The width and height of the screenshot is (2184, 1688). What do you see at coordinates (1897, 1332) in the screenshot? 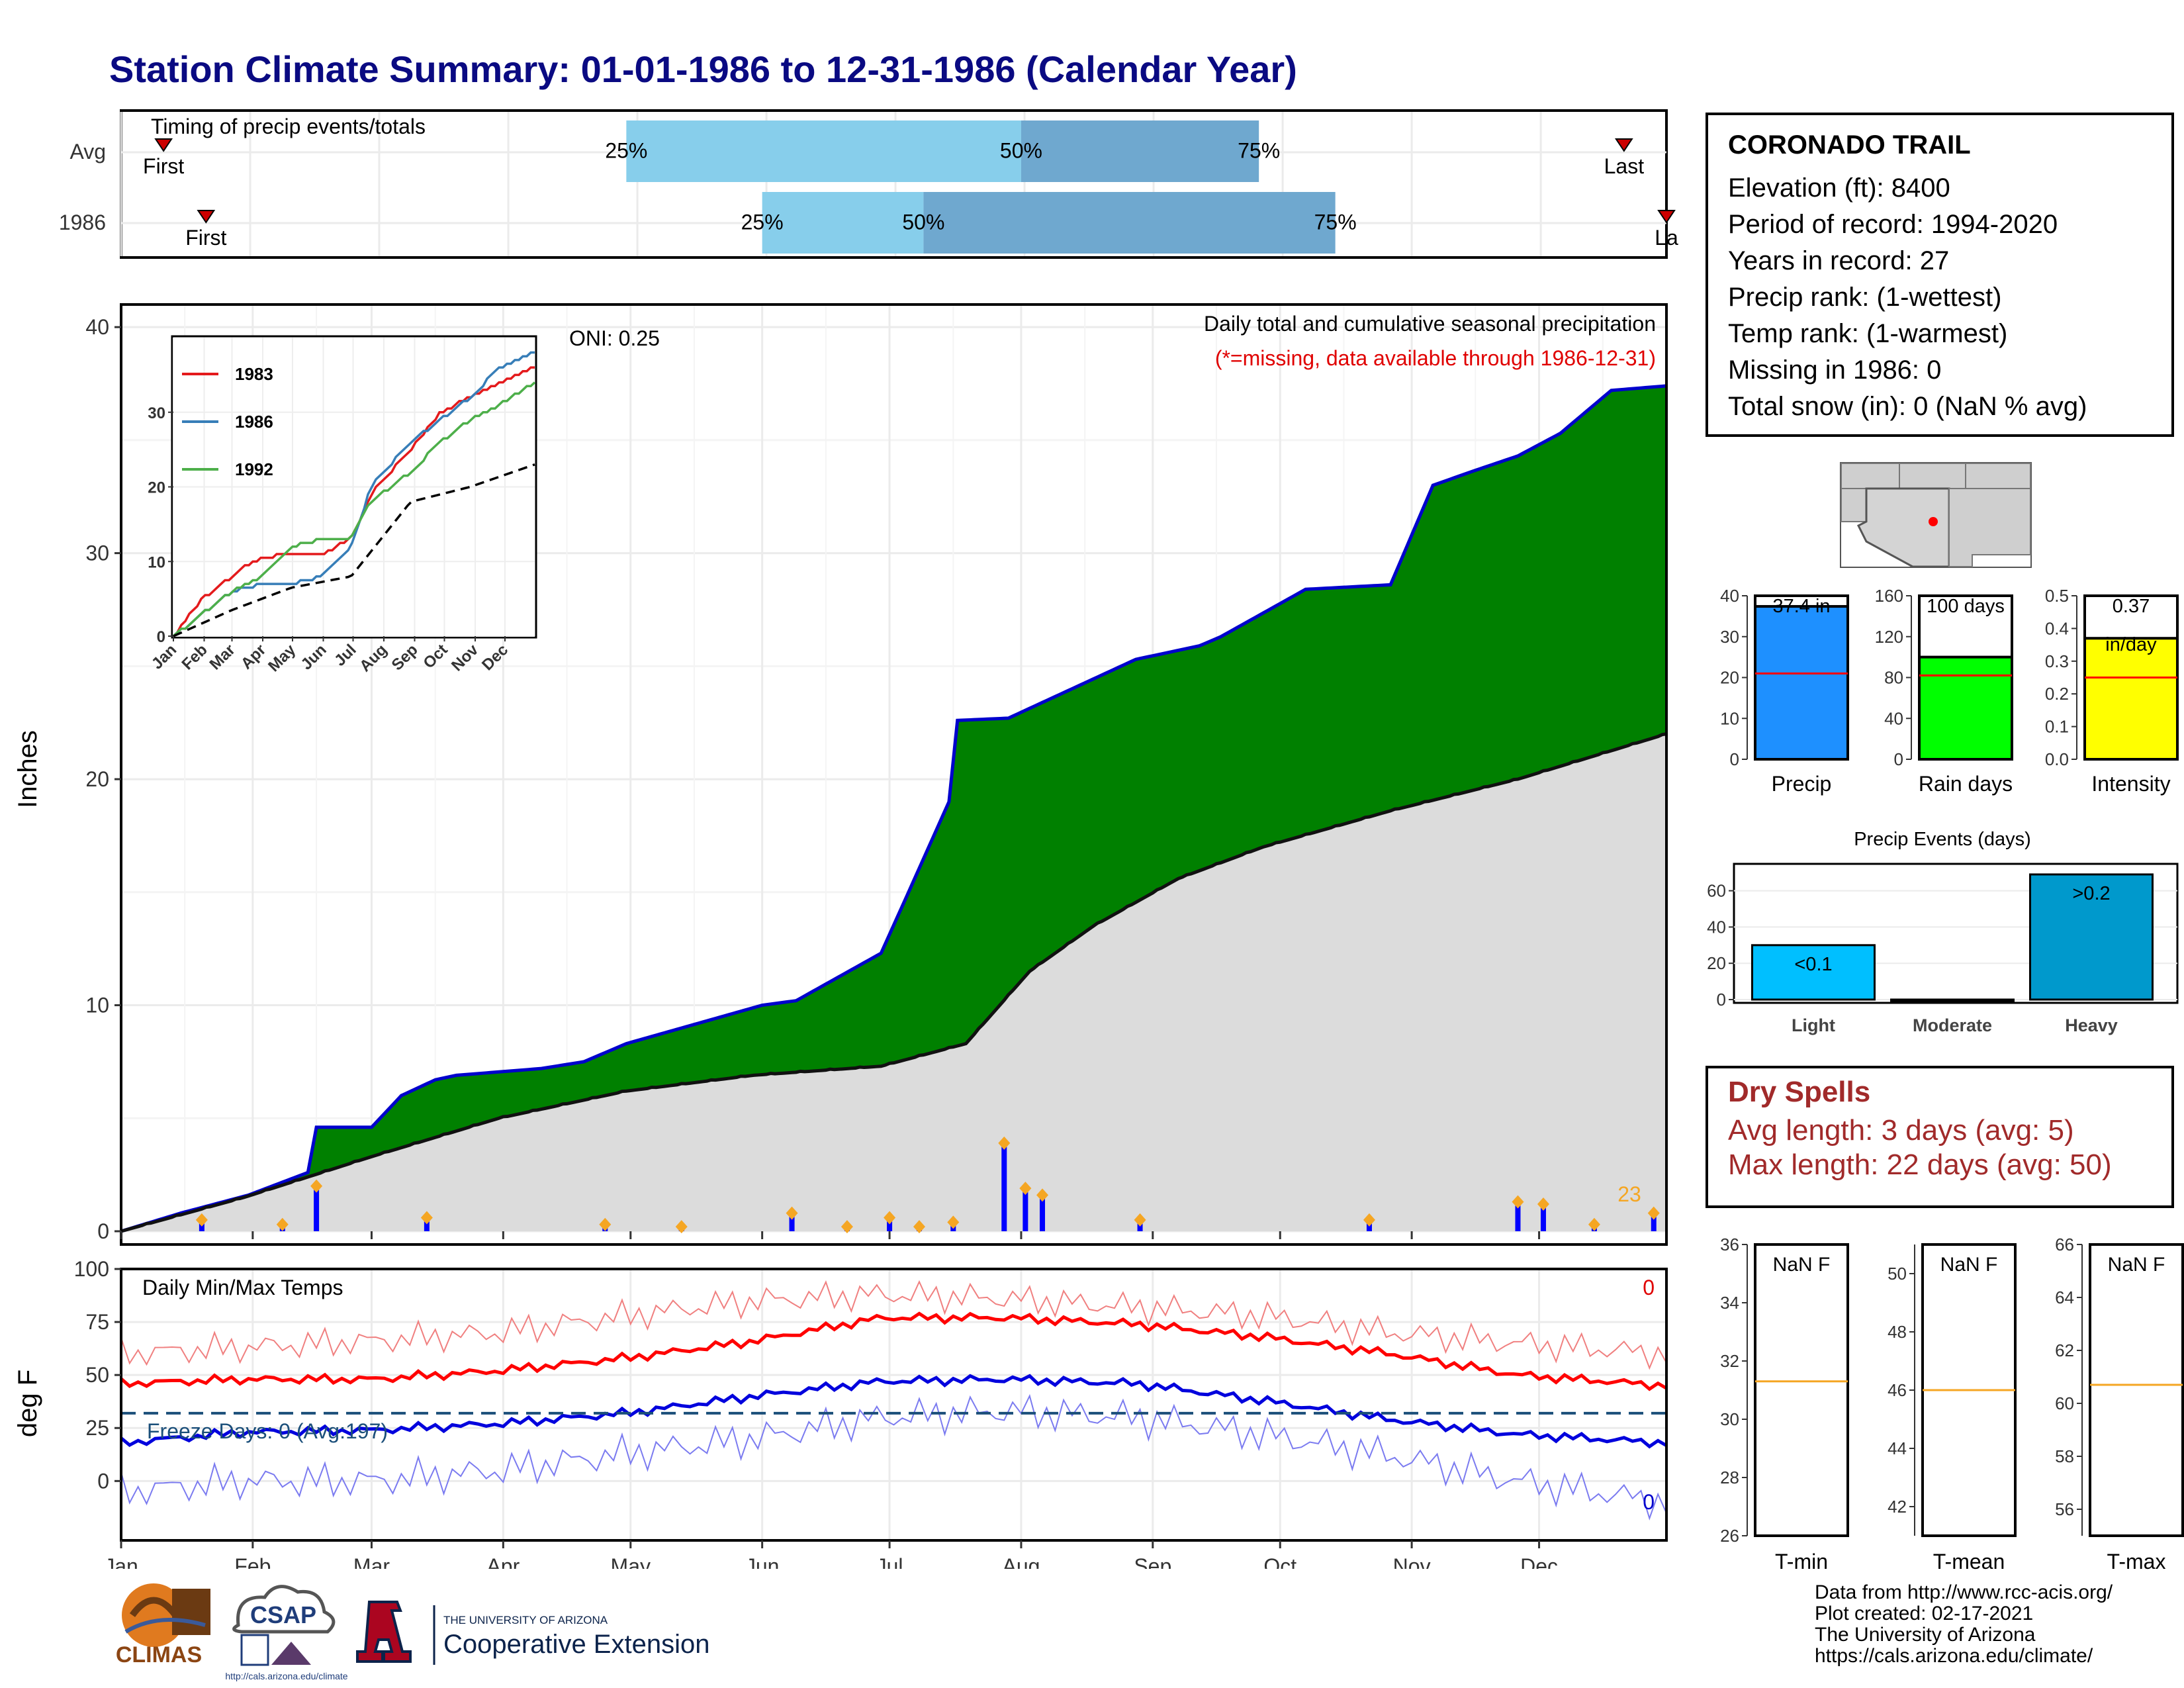
I see `temp-summary-y-tick-label: 48` at bounding box center [1897, 1332].